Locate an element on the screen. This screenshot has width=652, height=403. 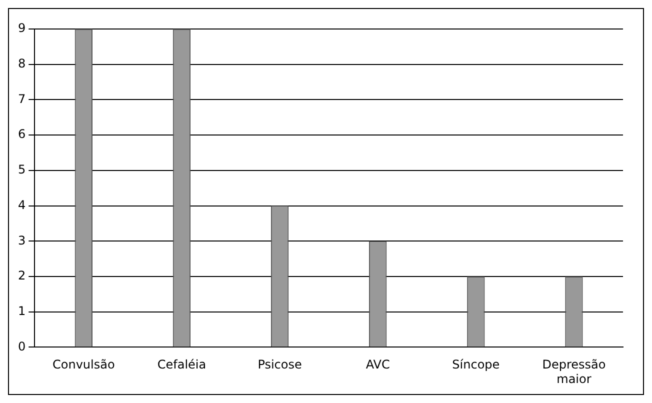
y-tick-label: 0 is located at coordinates (22, 346).